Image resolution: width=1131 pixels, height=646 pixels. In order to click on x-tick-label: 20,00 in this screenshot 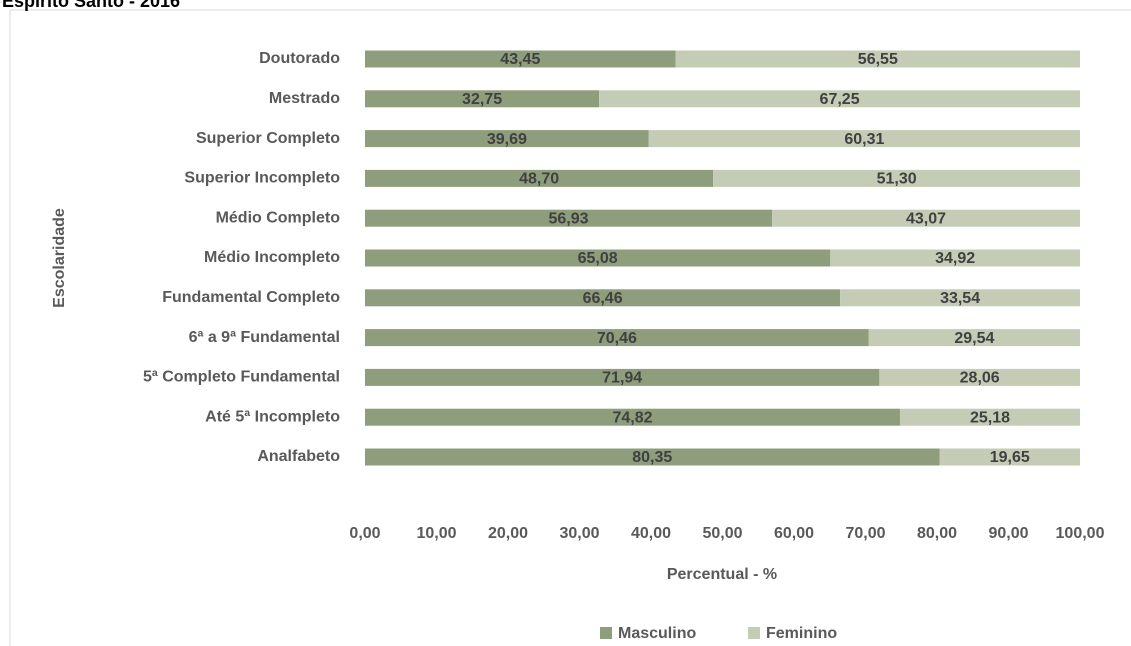, I will do `click(508, 533)`.